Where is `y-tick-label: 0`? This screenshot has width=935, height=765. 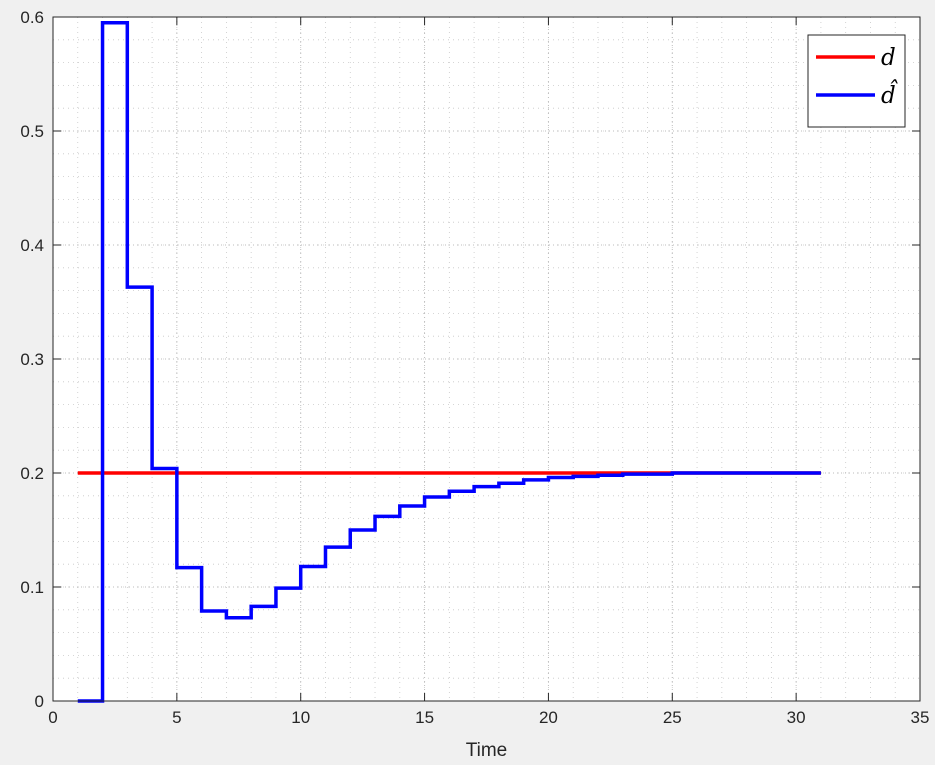 y-tick-label: 0 is located at coordinates (39, 701).